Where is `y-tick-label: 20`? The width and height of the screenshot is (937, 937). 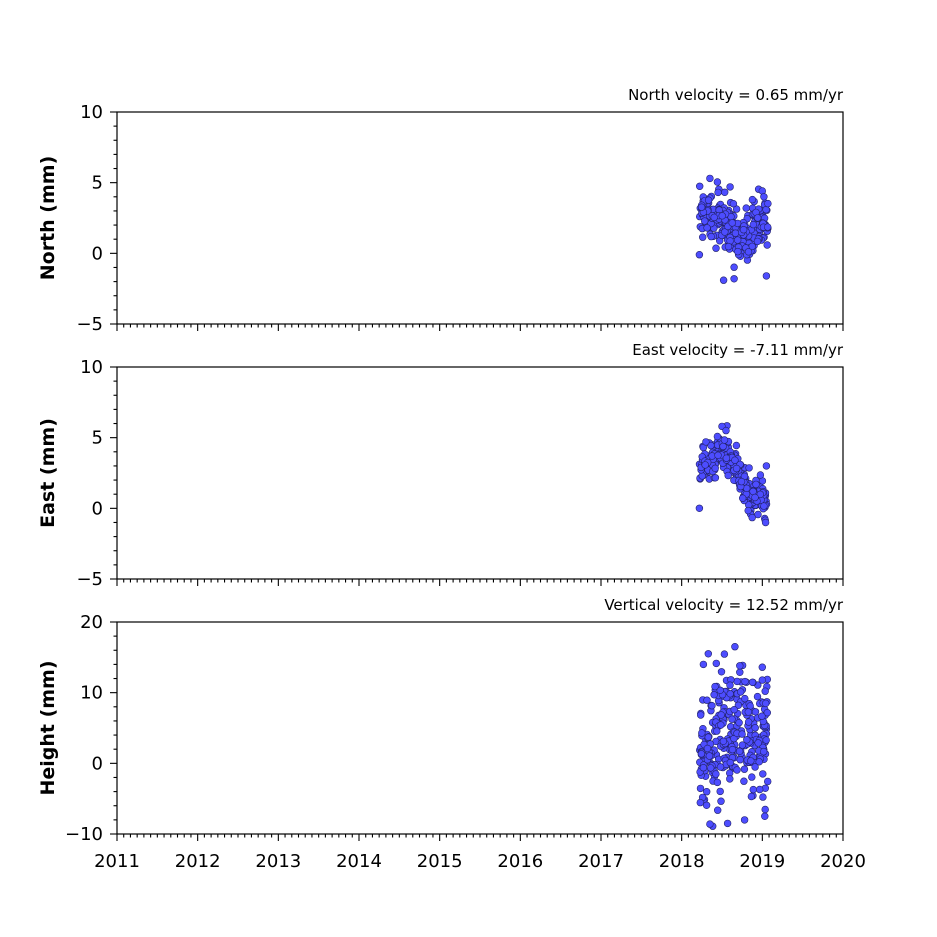
y-tick-label: 20 is located at coordinates (91, 622).